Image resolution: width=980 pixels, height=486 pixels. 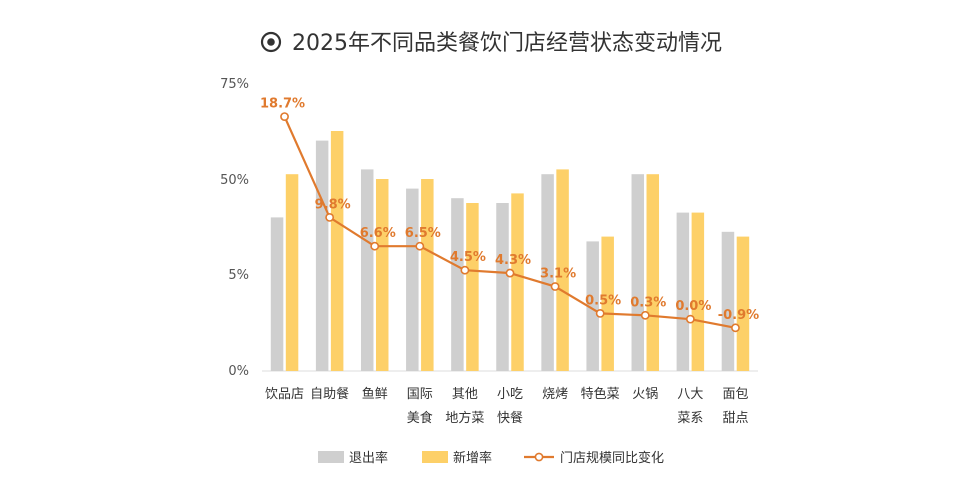 I want to click on data-label: 4.5%, so click(x=468, y=257).